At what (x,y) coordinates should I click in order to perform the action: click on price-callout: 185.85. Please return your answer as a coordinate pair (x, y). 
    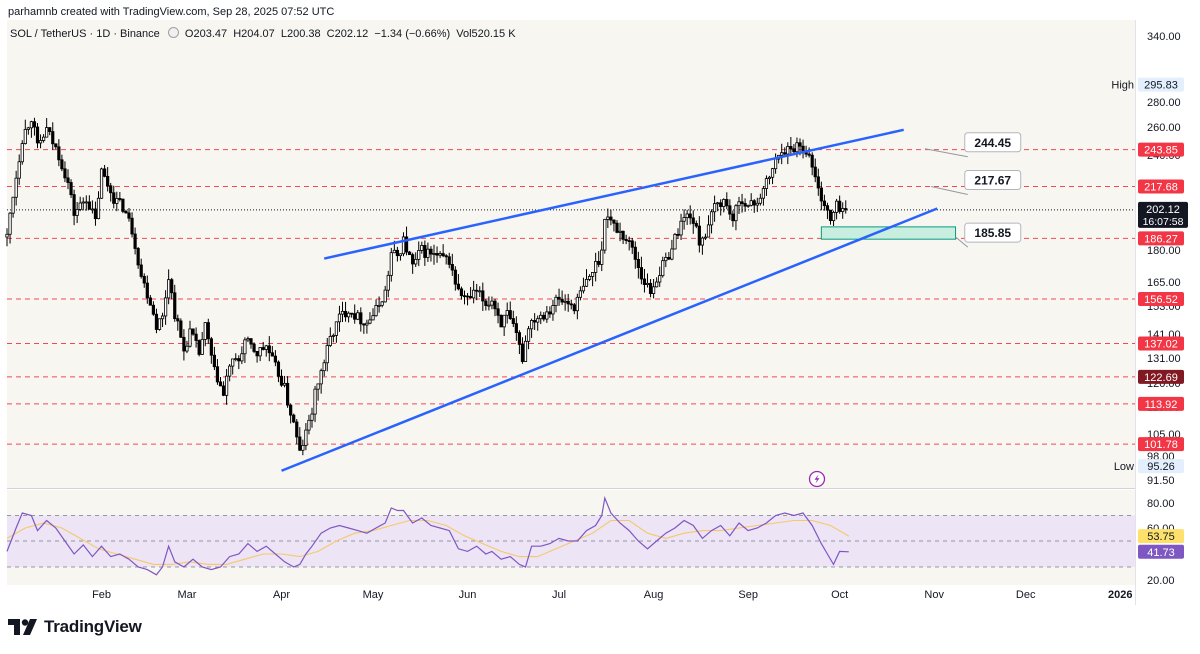
    Looking at the image, I should click on (988, 235).